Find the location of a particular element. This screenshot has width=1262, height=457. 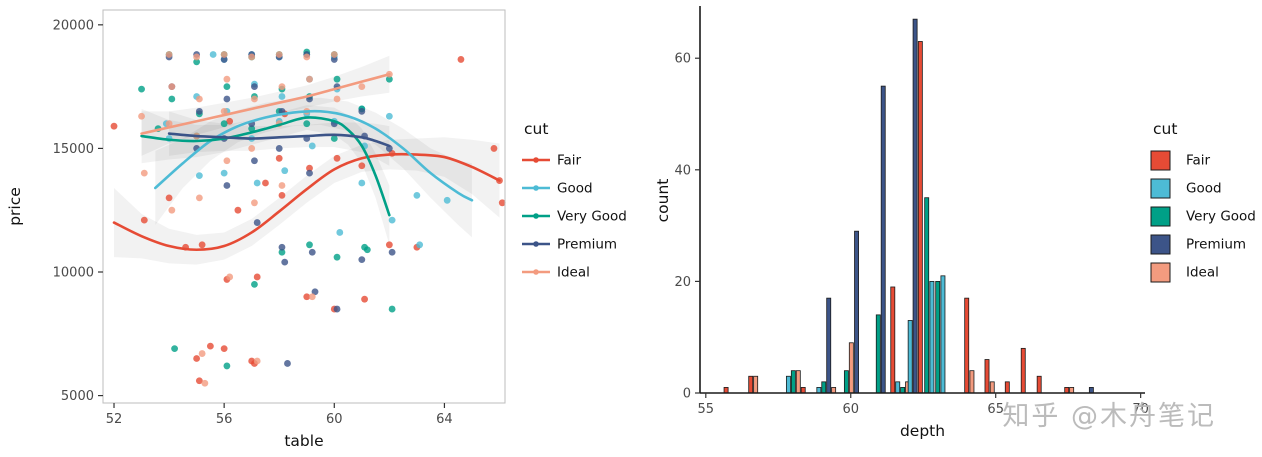

y-tick-label: 5000 is located at coordinates (77, 396).